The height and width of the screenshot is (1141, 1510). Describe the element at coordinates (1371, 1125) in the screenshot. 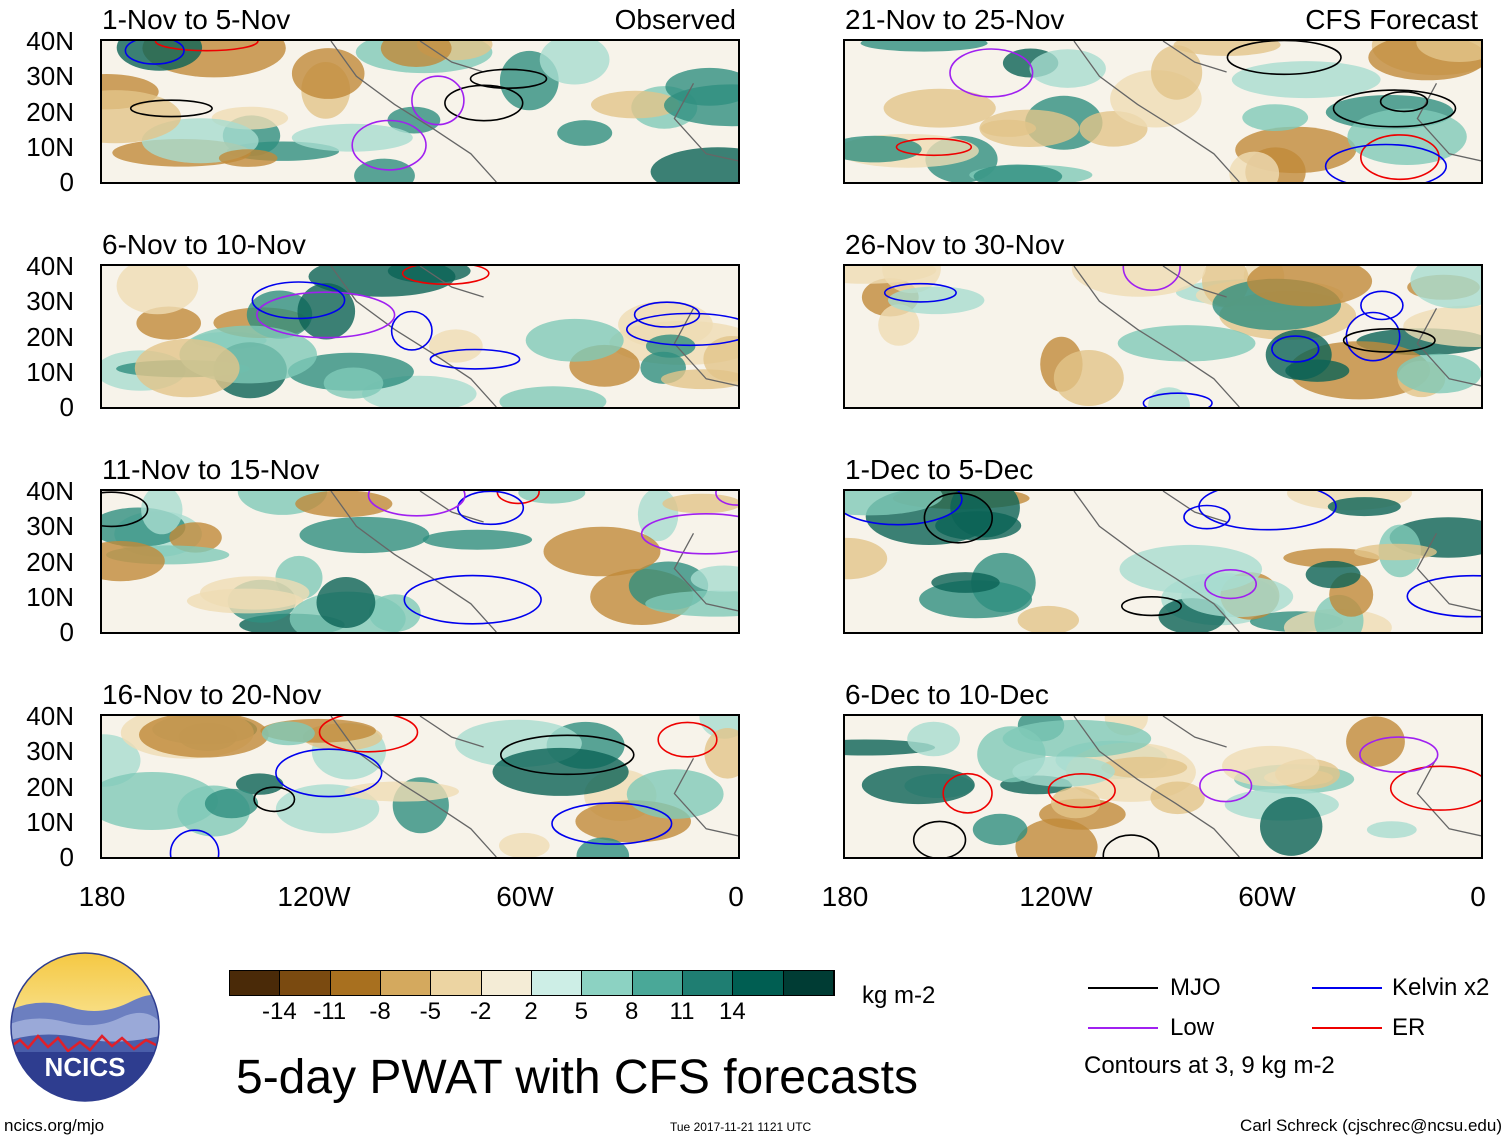

I see `footer-credit: Carl Schreck (cjschrec@ncsu.edu)` at that location.